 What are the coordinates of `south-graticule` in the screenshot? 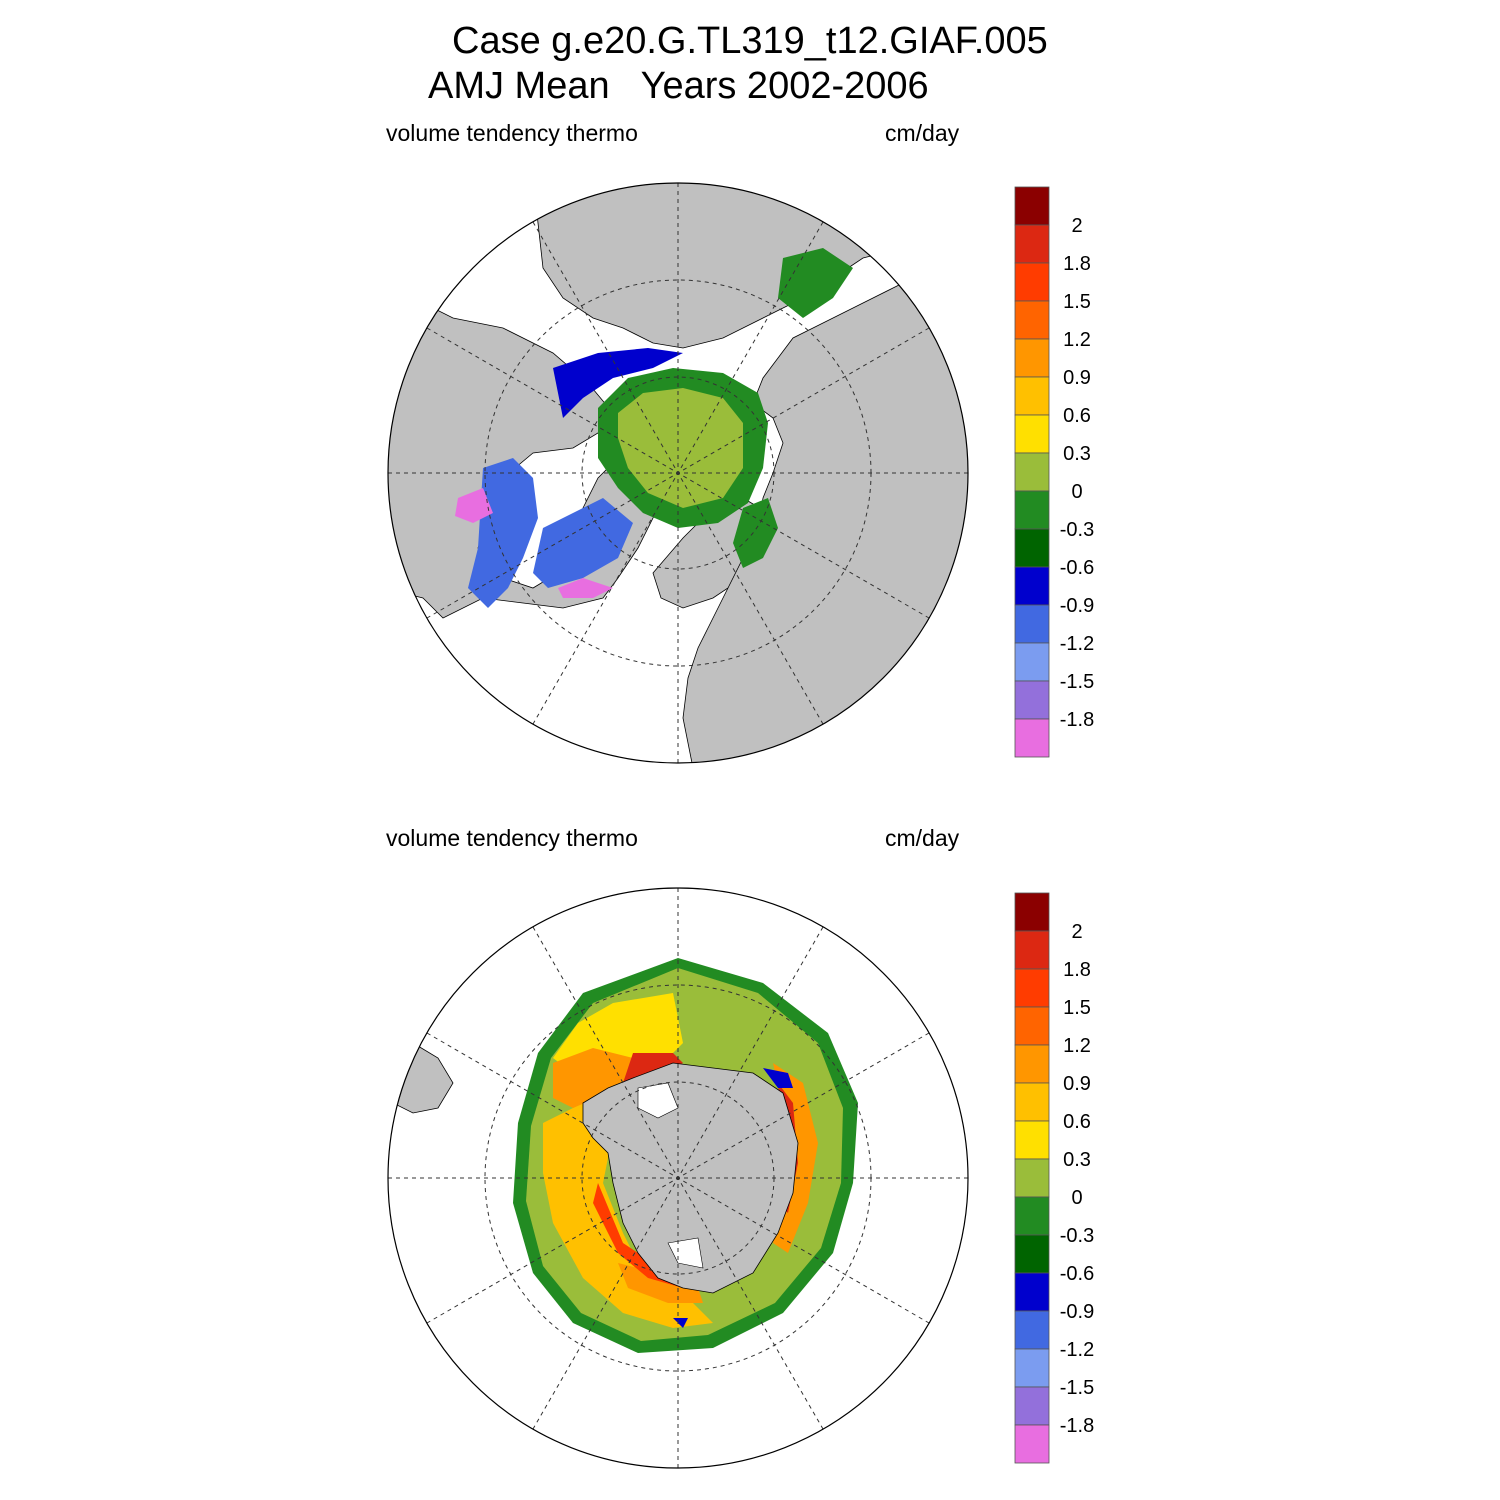 It's located at (678, 1178).